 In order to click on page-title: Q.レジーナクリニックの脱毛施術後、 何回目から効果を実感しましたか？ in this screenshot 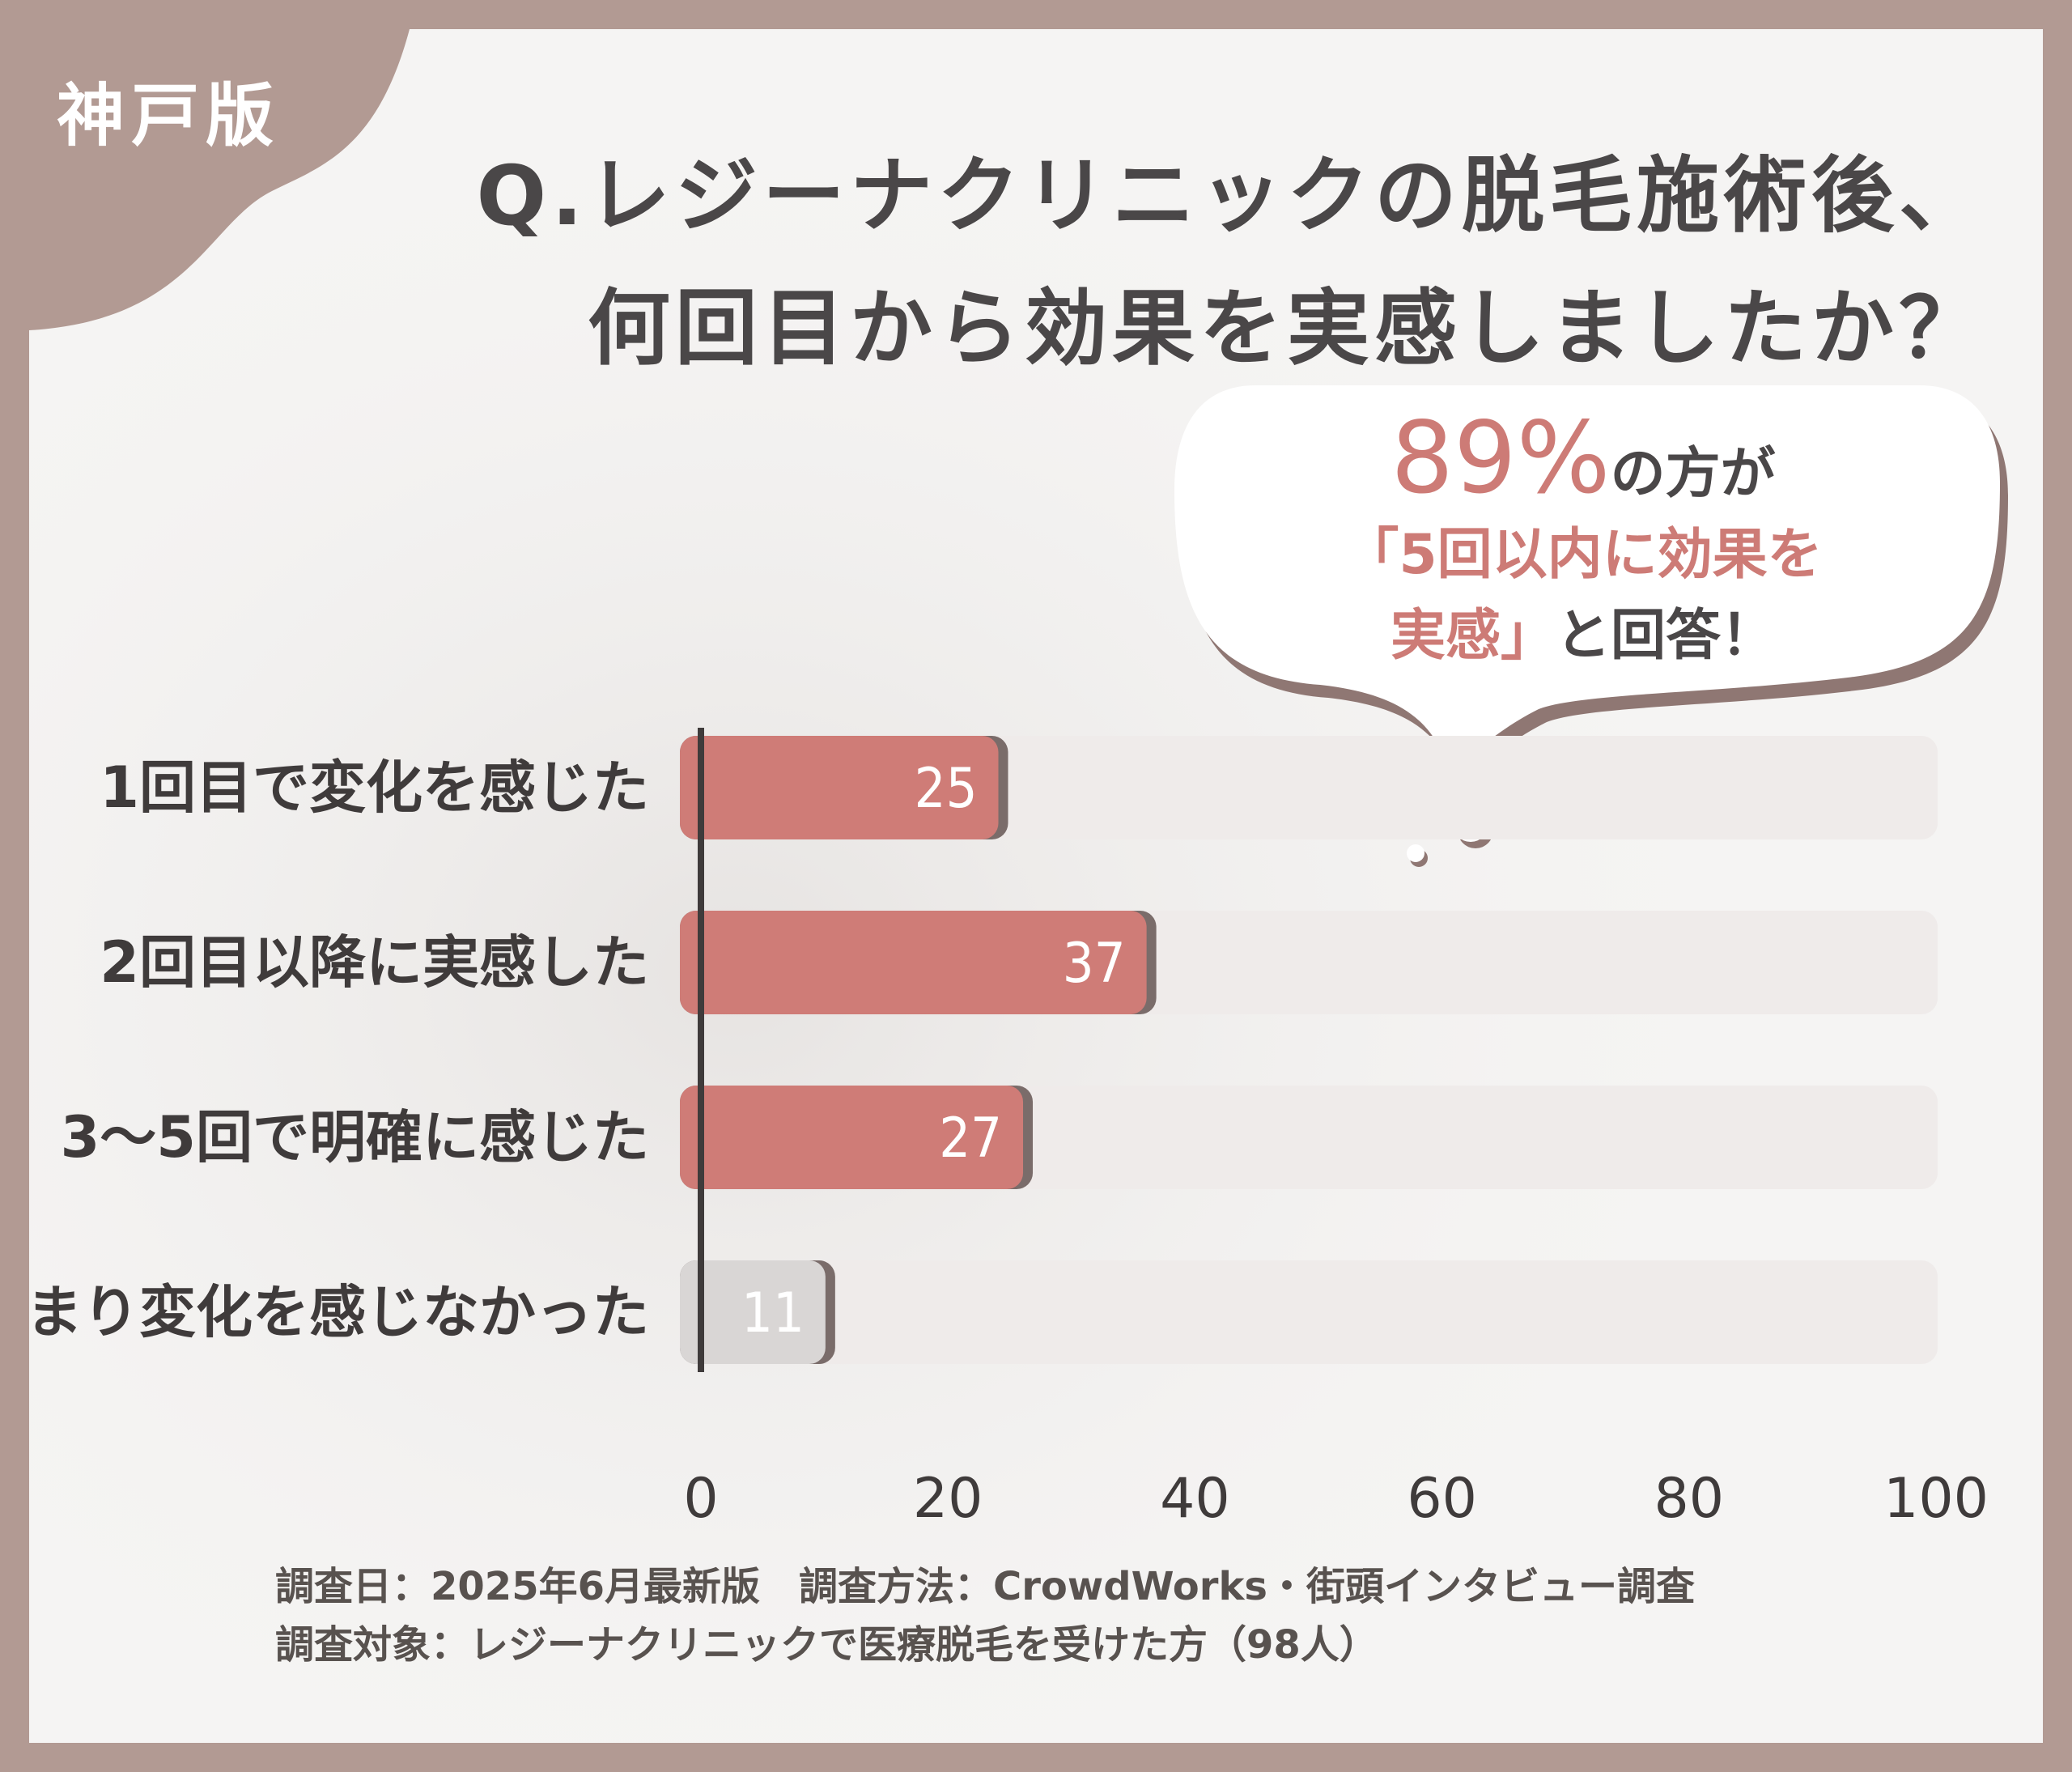, I will do `click(1096, 263)`.